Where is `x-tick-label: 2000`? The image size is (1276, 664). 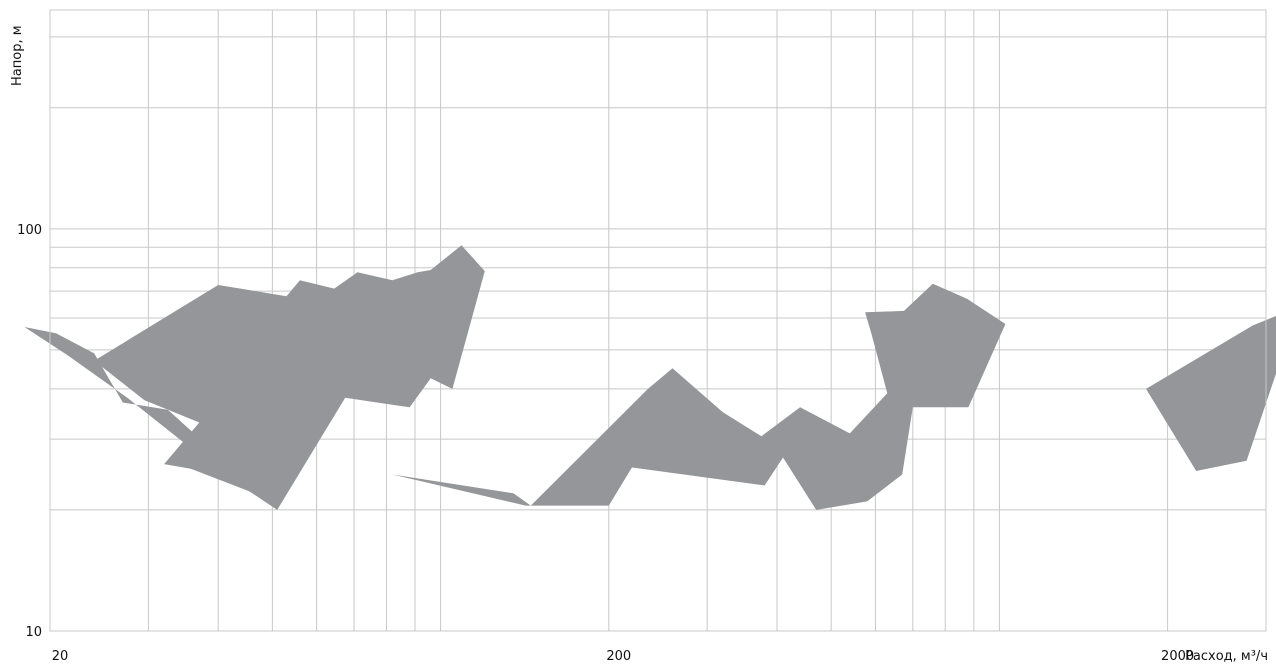
x-tick-label: 2000 is located at coordinates (1177, 656).